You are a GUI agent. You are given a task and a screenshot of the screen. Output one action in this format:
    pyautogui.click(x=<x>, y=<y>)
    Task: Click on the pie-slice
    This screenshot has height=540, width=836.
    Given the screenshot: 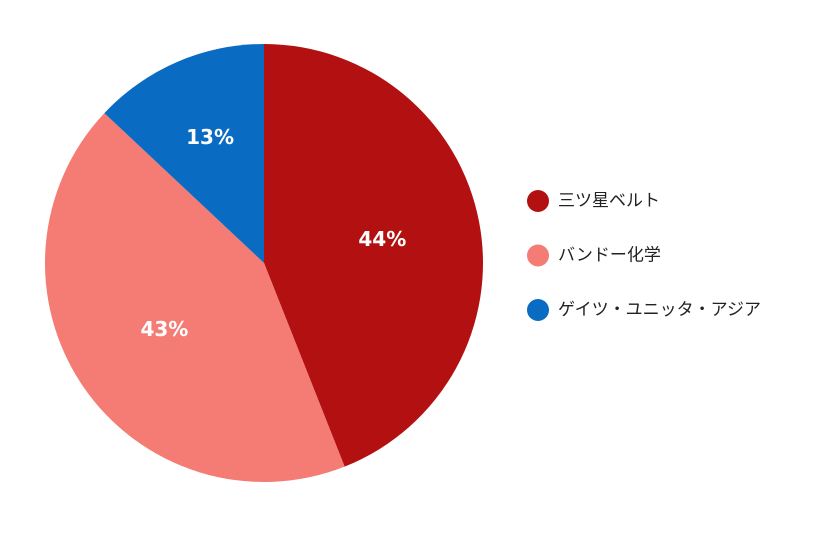 What is the action you would take?
    pyautogui.click(x=184, y=153)
    